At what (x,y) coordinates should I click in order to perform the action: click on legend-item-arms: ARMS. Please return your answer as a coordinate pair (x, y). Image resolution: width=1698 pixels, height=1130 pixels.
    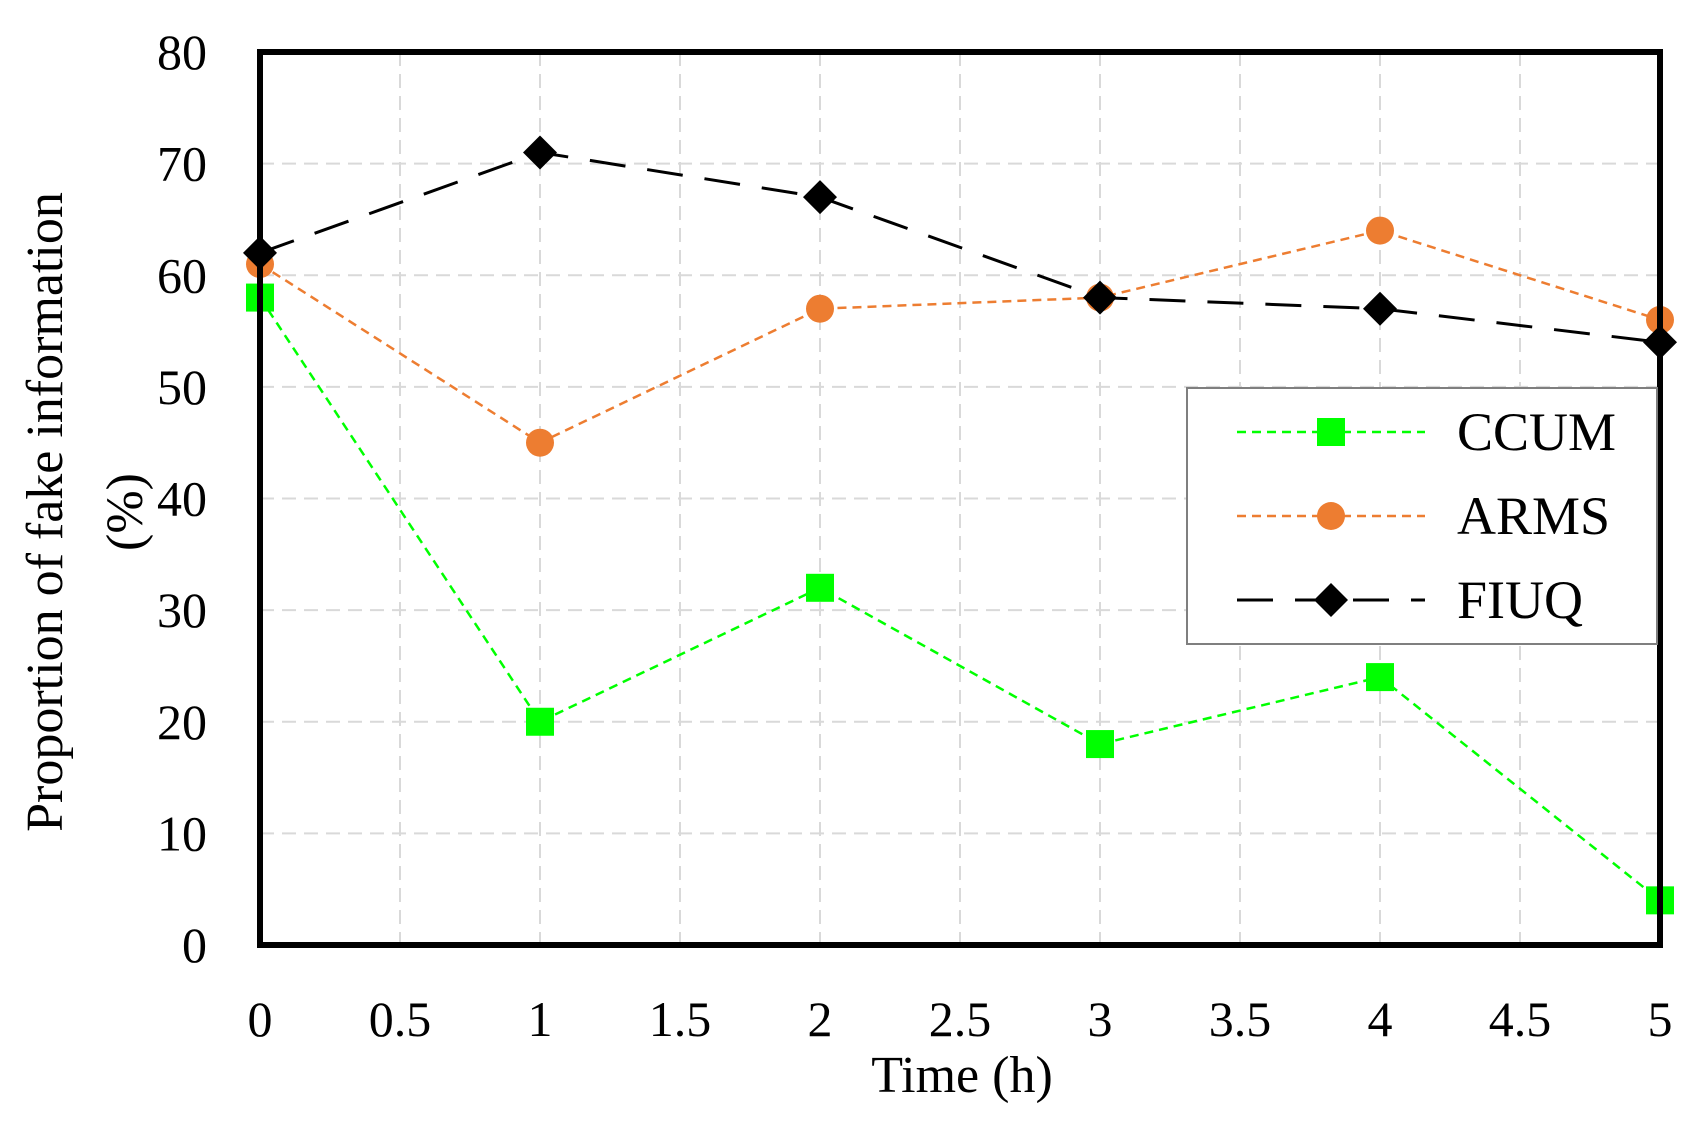
    Looking at the image, I should click on (1423, 516).